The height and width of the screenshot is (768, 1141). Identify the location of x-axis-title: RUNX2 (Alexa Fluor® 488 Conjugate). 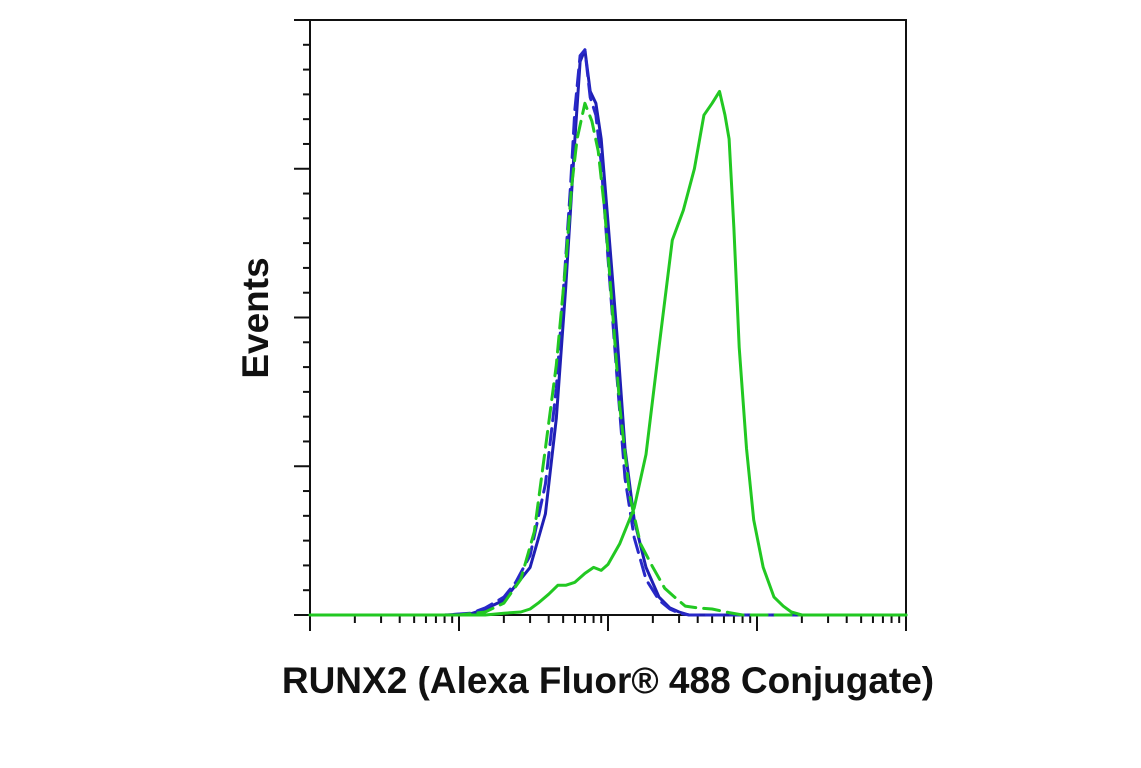
(608, 680).